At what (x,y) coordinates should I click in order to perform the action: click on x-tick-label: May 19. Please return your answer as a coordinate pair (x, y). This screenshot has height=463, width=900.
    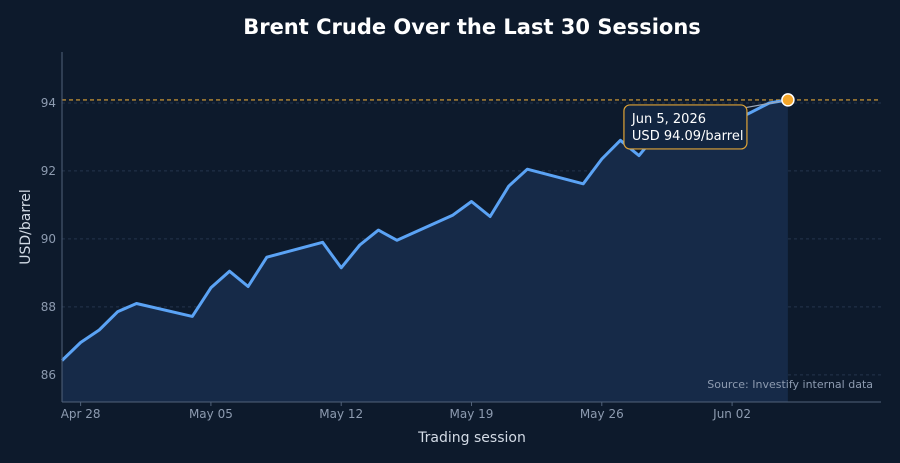
    Looking at the image, I should click on (472, 414).